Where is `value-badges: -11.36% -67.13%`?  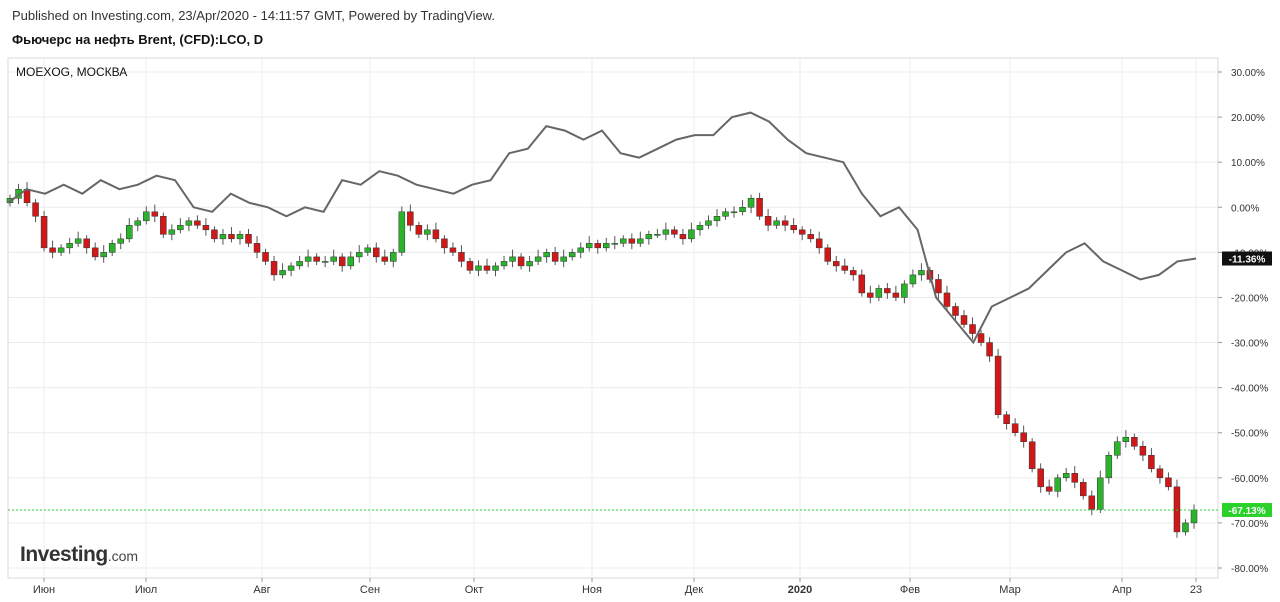
value-badges: -11.36% -67.13% is located at coordinates (1247, 384).